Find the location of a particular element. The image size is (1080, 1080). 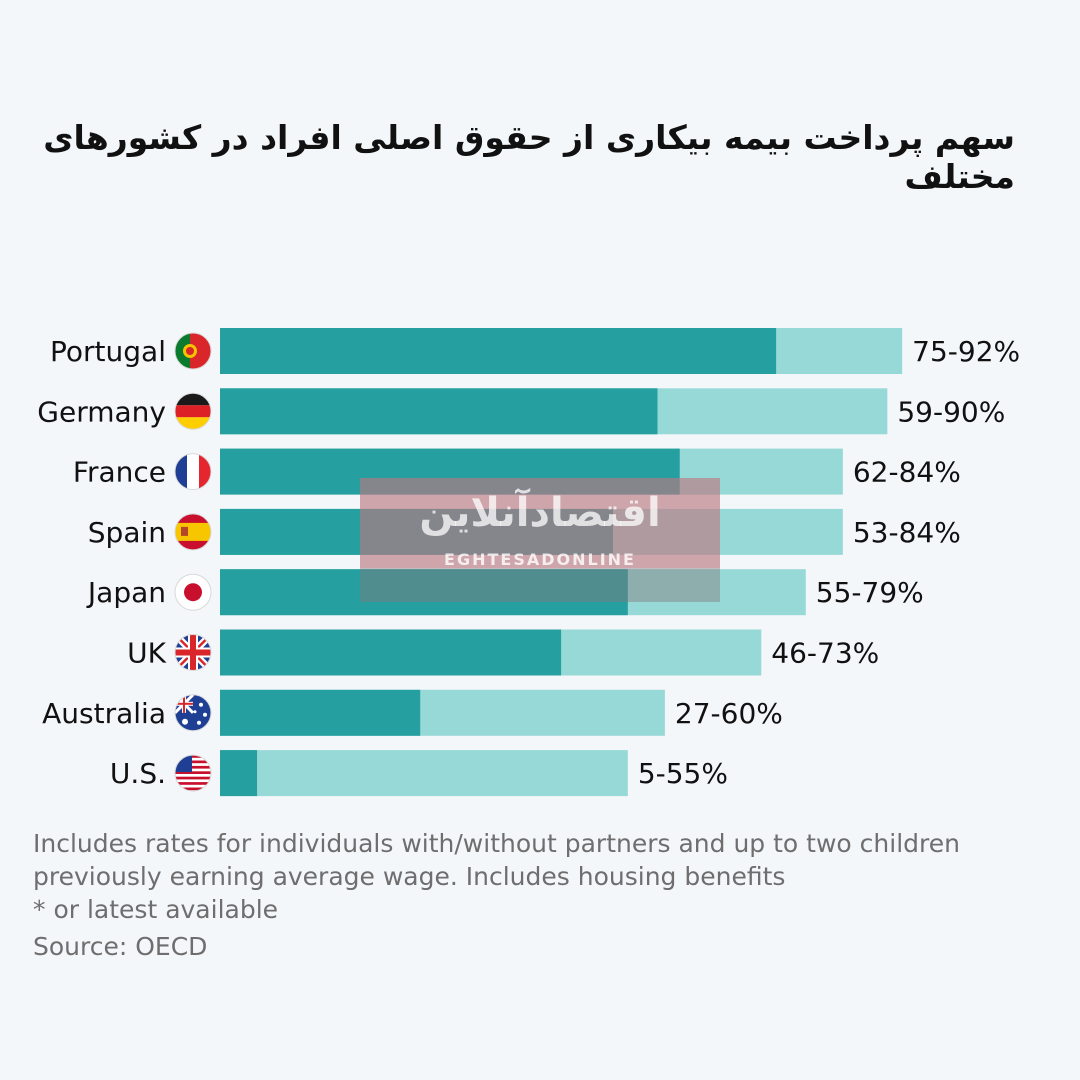

watermark-logo: اقتصادآنلاین EGHTESADONLINE is located at coordinates (540, 540).